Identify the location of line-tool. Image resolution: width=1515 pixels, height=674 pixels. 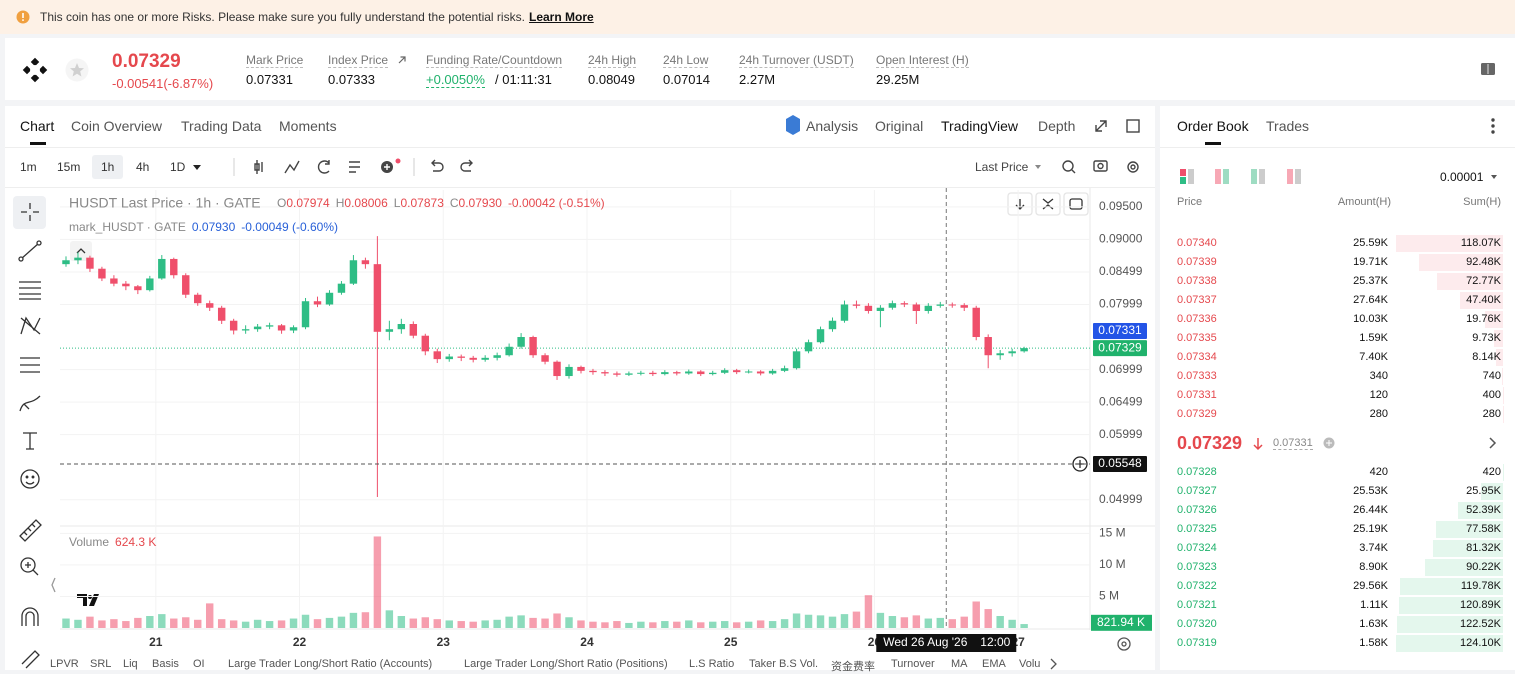
(30, 251).